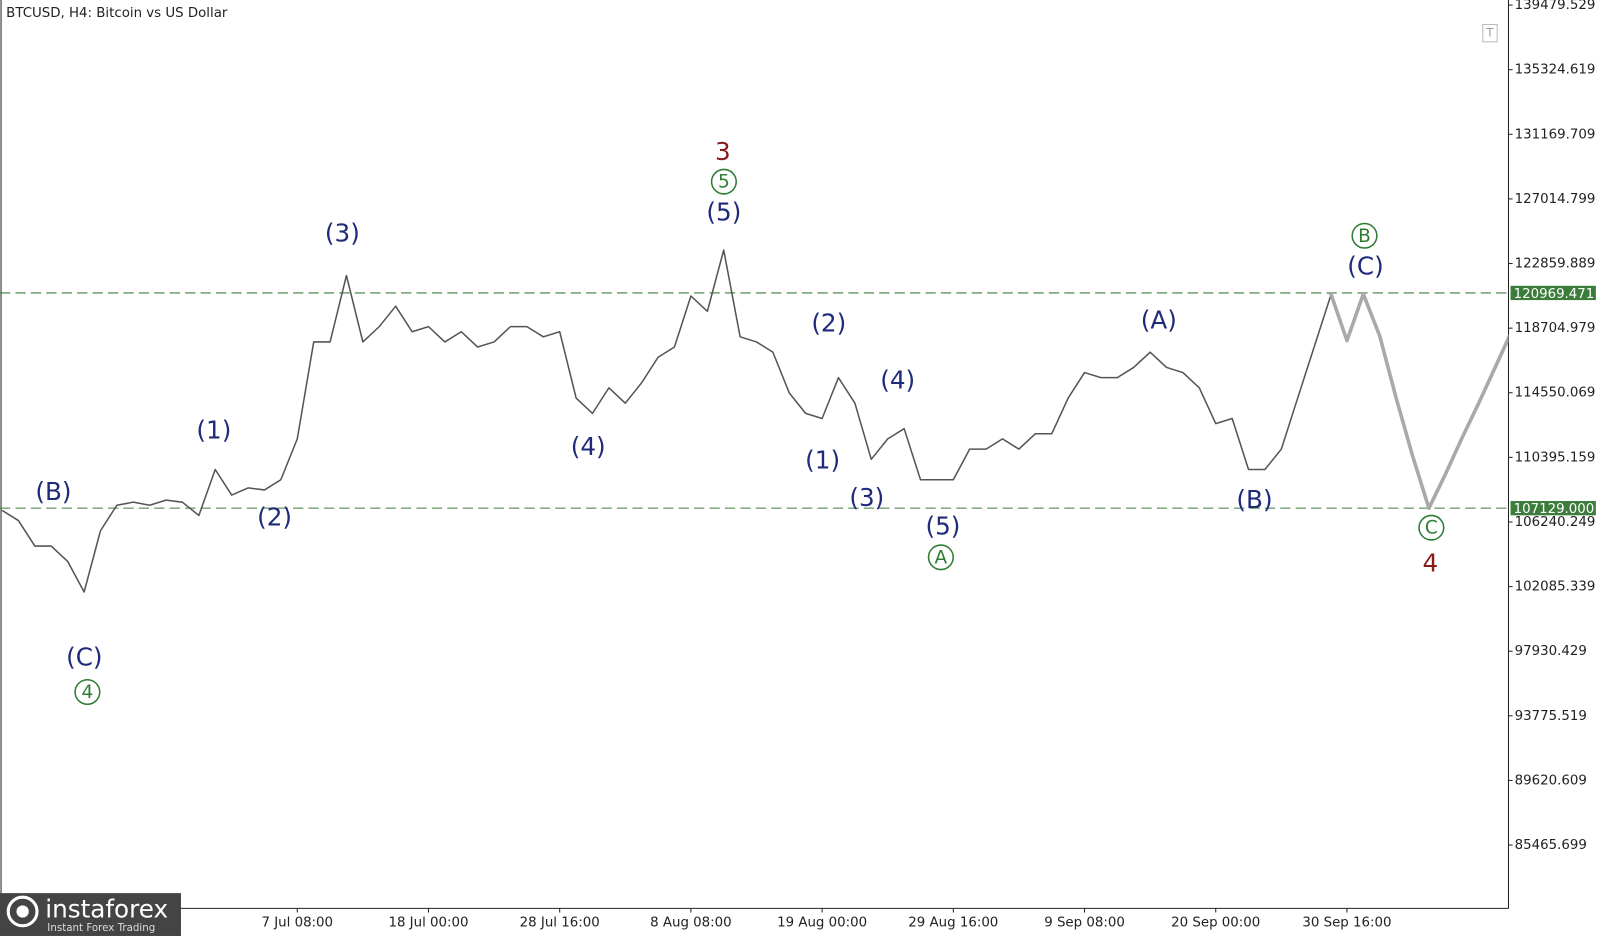 This screenshot has width=1600, height=941. Describe the element at coordinates (1555, 264) in the screenshot. I see `y-tick-label: 122859.889` at that location.